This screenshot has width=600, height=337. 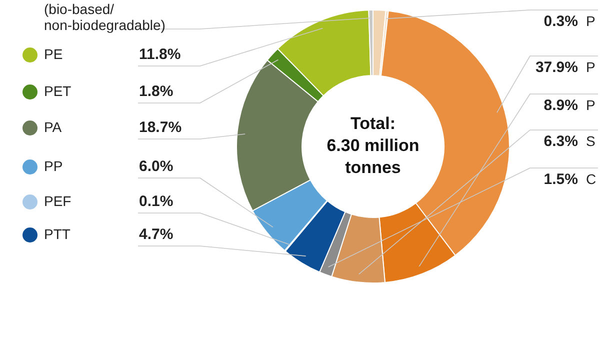 I want to click on legend-label: PTT, so click(x=57, y=234).